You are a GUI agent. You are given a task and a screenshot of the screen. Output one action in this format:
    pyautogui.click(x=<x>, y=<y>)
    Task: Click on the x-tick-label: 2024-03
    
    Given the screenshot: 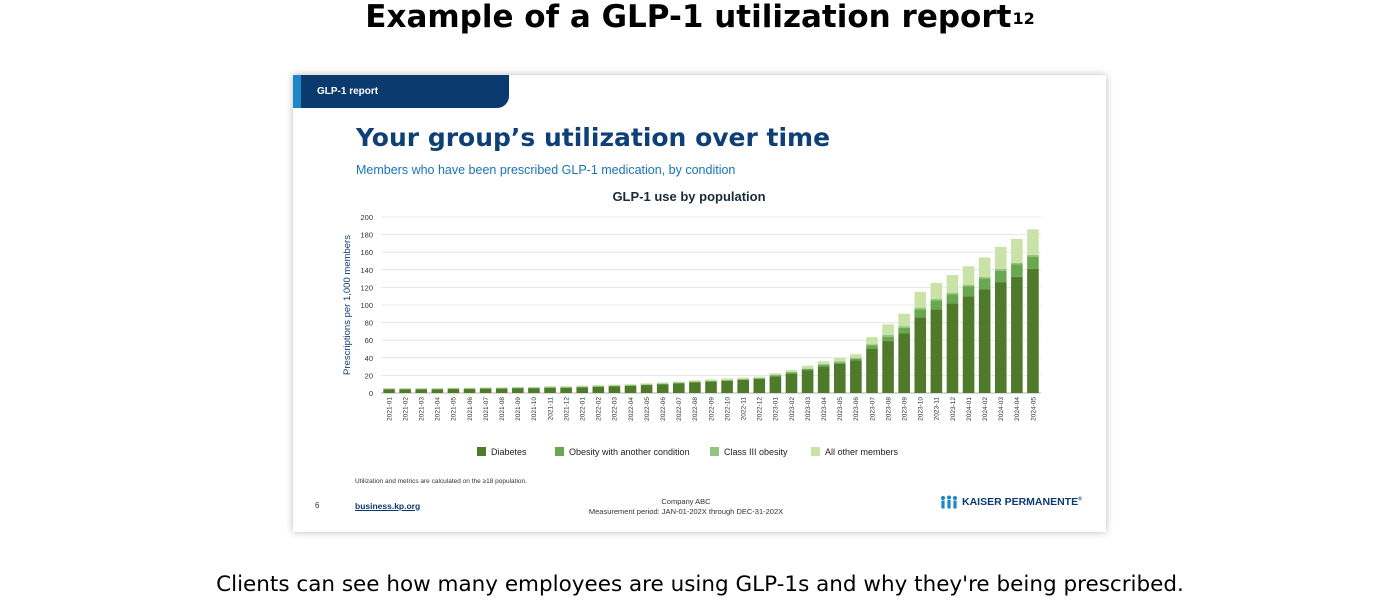 What is the action you would take?
    pyautogui.click(x=1001, y=409)
    